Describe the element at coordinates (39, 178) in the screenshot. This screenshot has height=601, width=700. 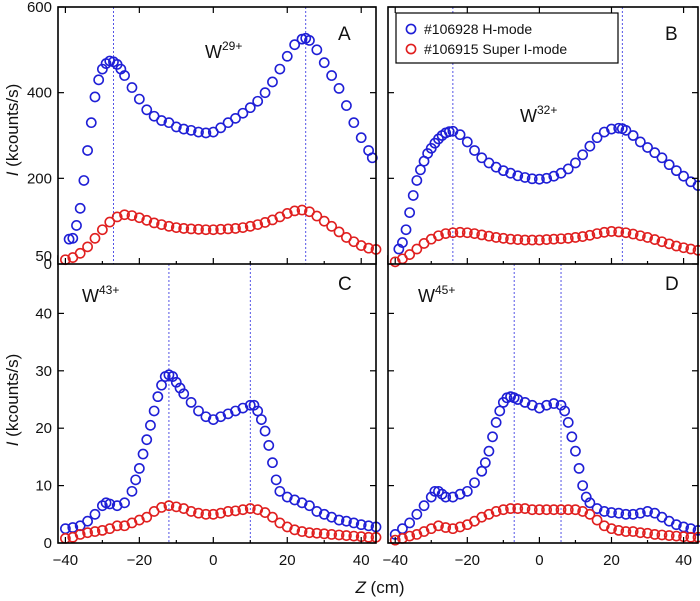
I see `y-tick-label: 200` at that location.